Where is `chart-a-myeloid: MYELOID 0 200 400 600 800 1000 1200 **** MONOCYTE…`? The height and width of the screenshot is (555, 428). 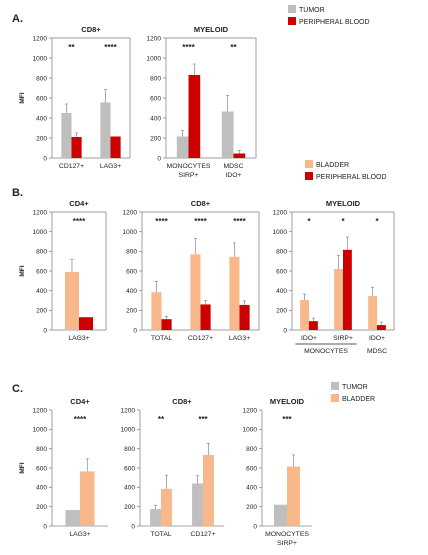
chart-a-myeloid: MYELOID 0 200 400 600 800 1000 1200 **** MONOCYTE… is located at coordinates (202, 102).